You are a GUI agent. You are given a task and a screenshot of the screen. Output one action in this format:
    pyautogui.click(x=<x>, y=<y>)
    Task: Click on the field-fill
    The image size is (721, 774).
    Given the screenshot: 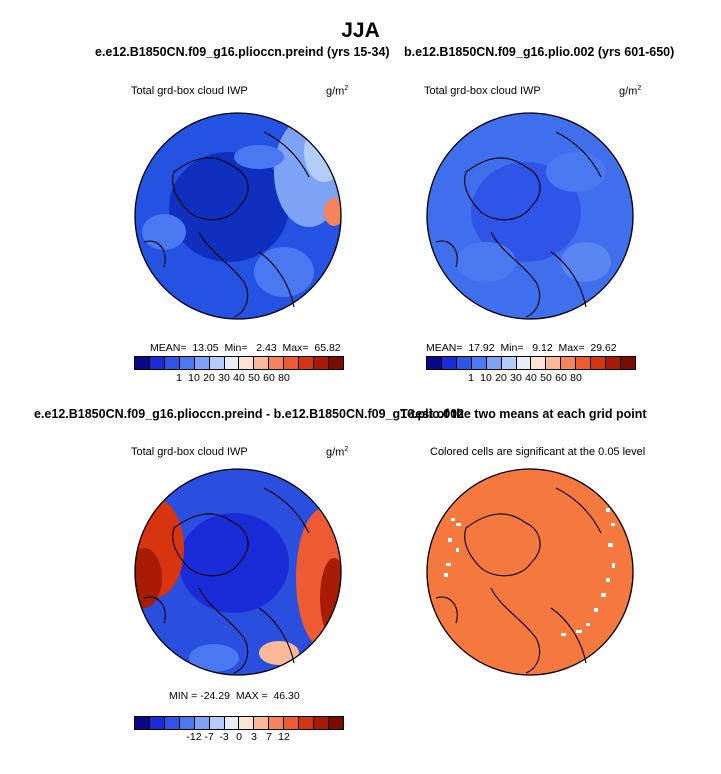 What is the action you would take?
    pyautogui.click(x=530, y=572)
    